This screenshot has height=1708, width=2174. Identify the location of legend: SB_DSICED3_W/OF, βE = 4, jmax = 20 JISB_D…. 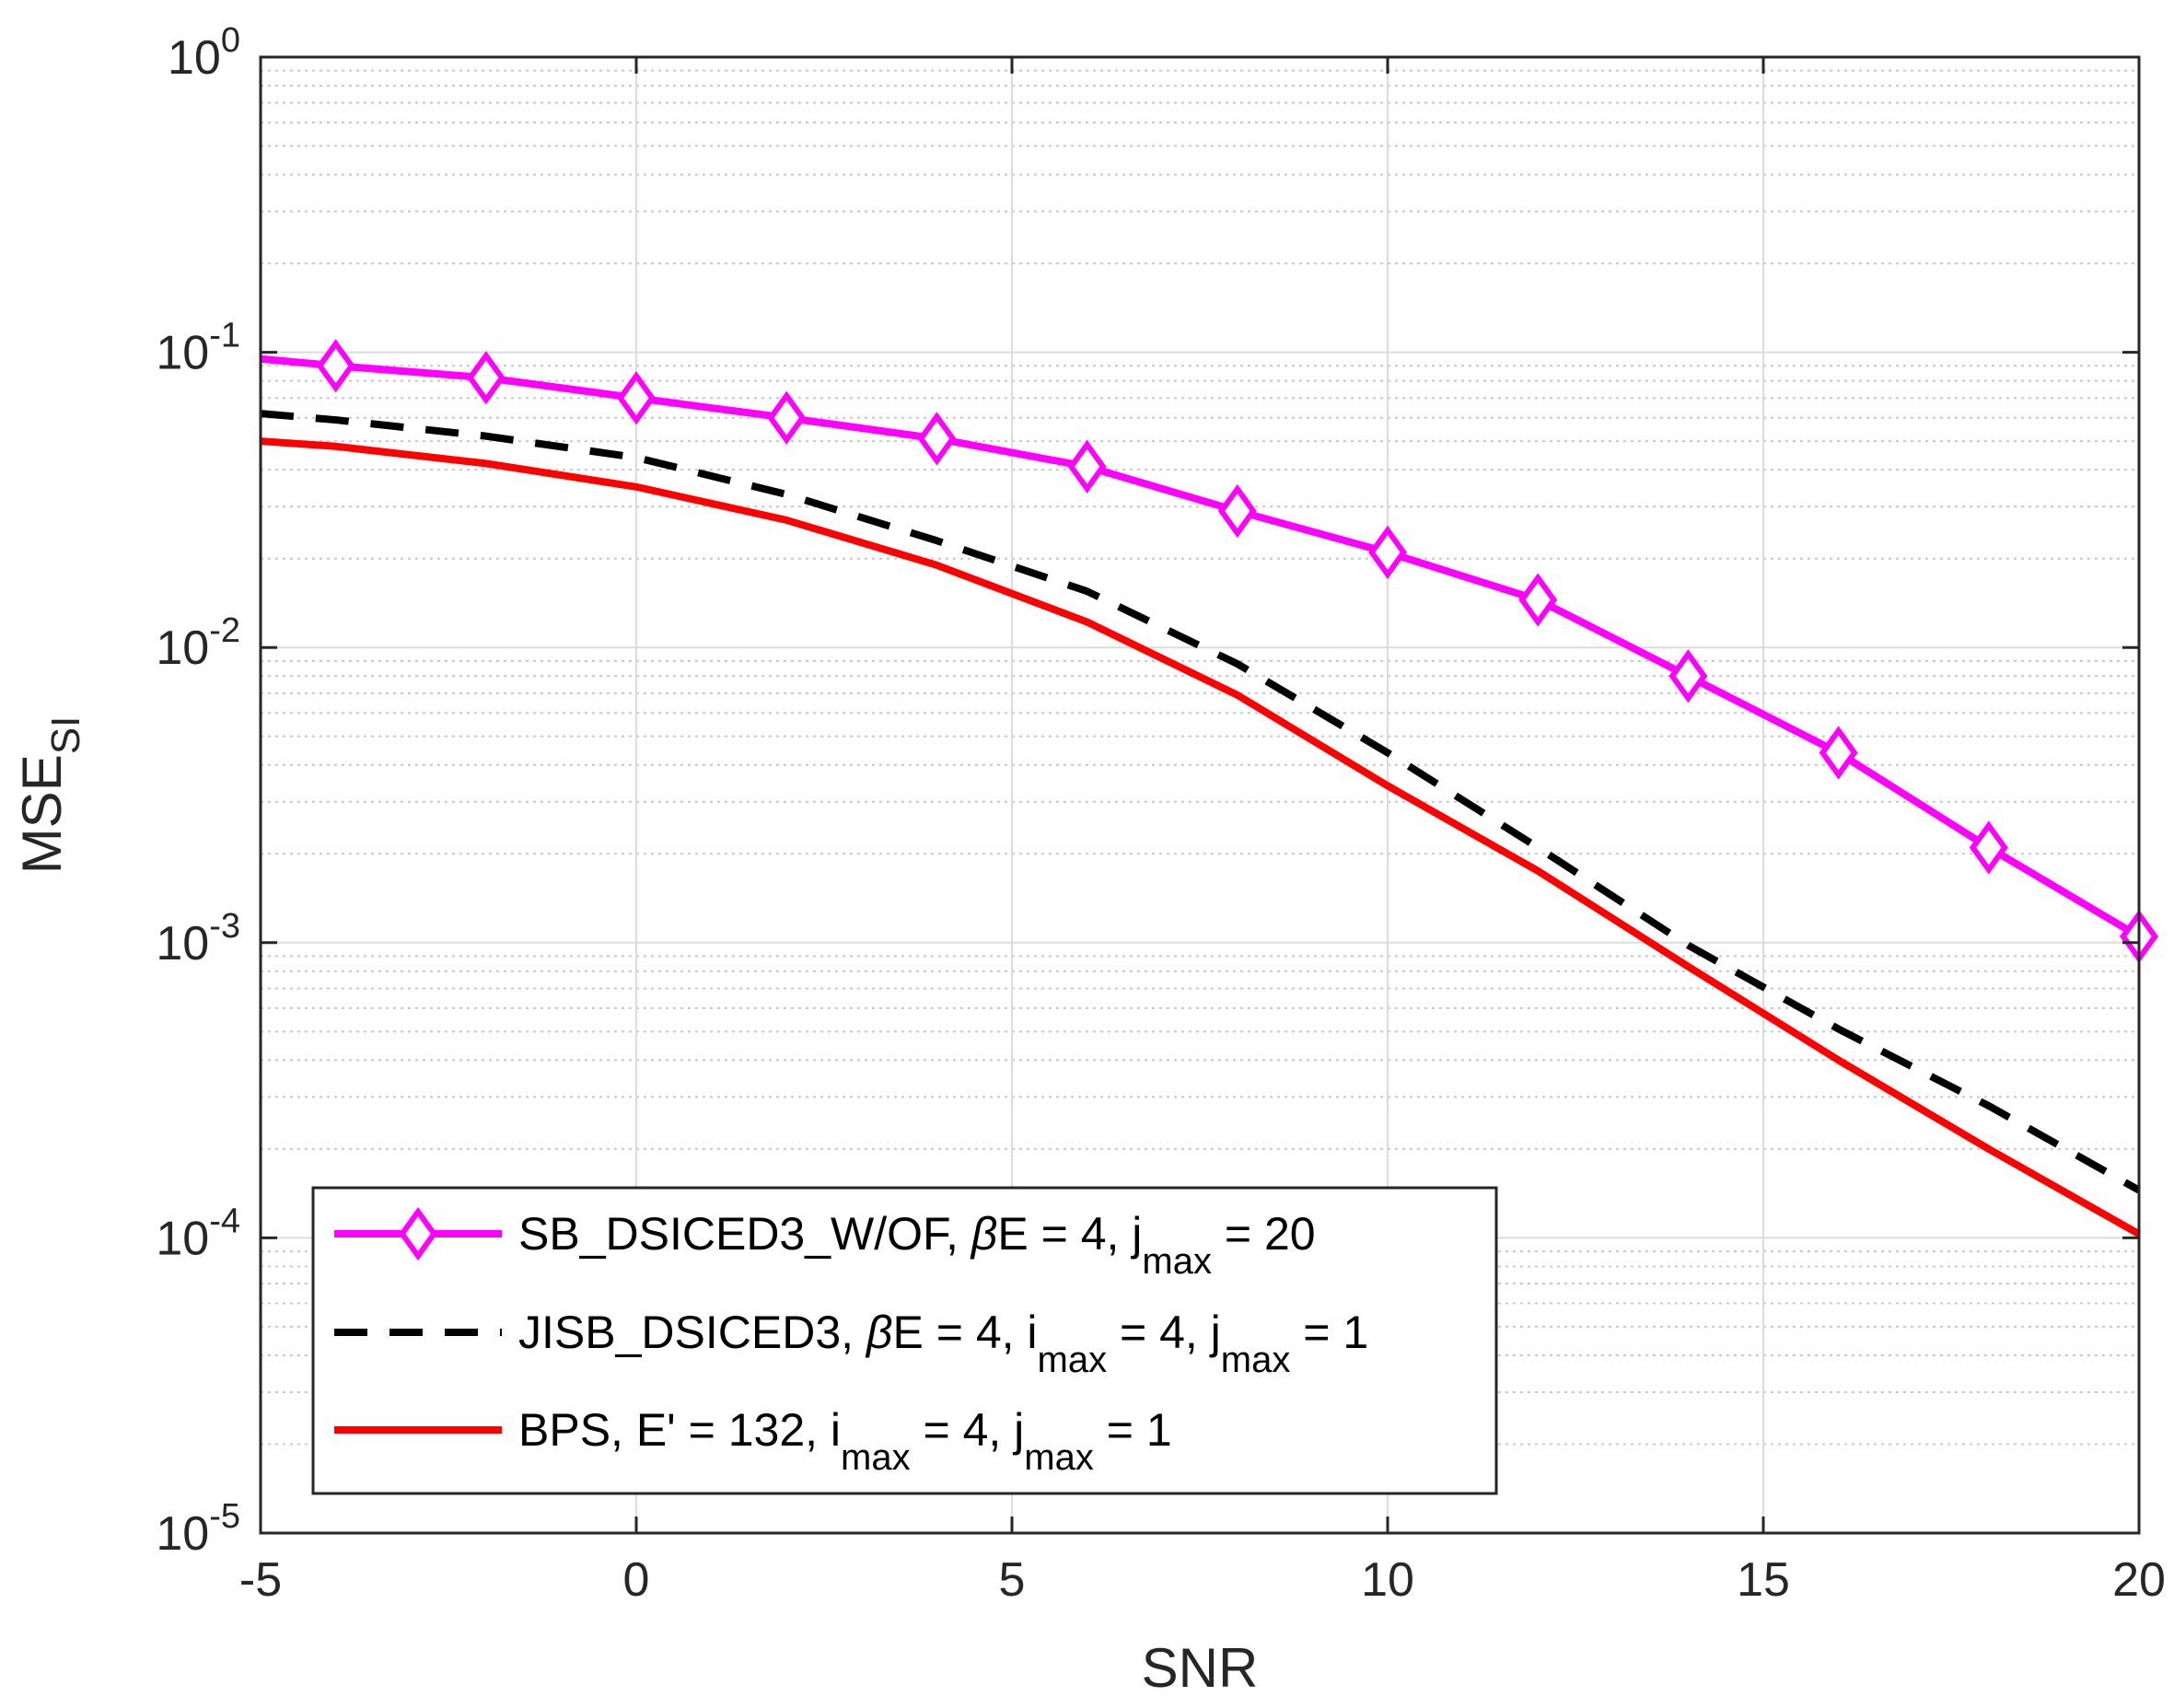
(905, 1340).